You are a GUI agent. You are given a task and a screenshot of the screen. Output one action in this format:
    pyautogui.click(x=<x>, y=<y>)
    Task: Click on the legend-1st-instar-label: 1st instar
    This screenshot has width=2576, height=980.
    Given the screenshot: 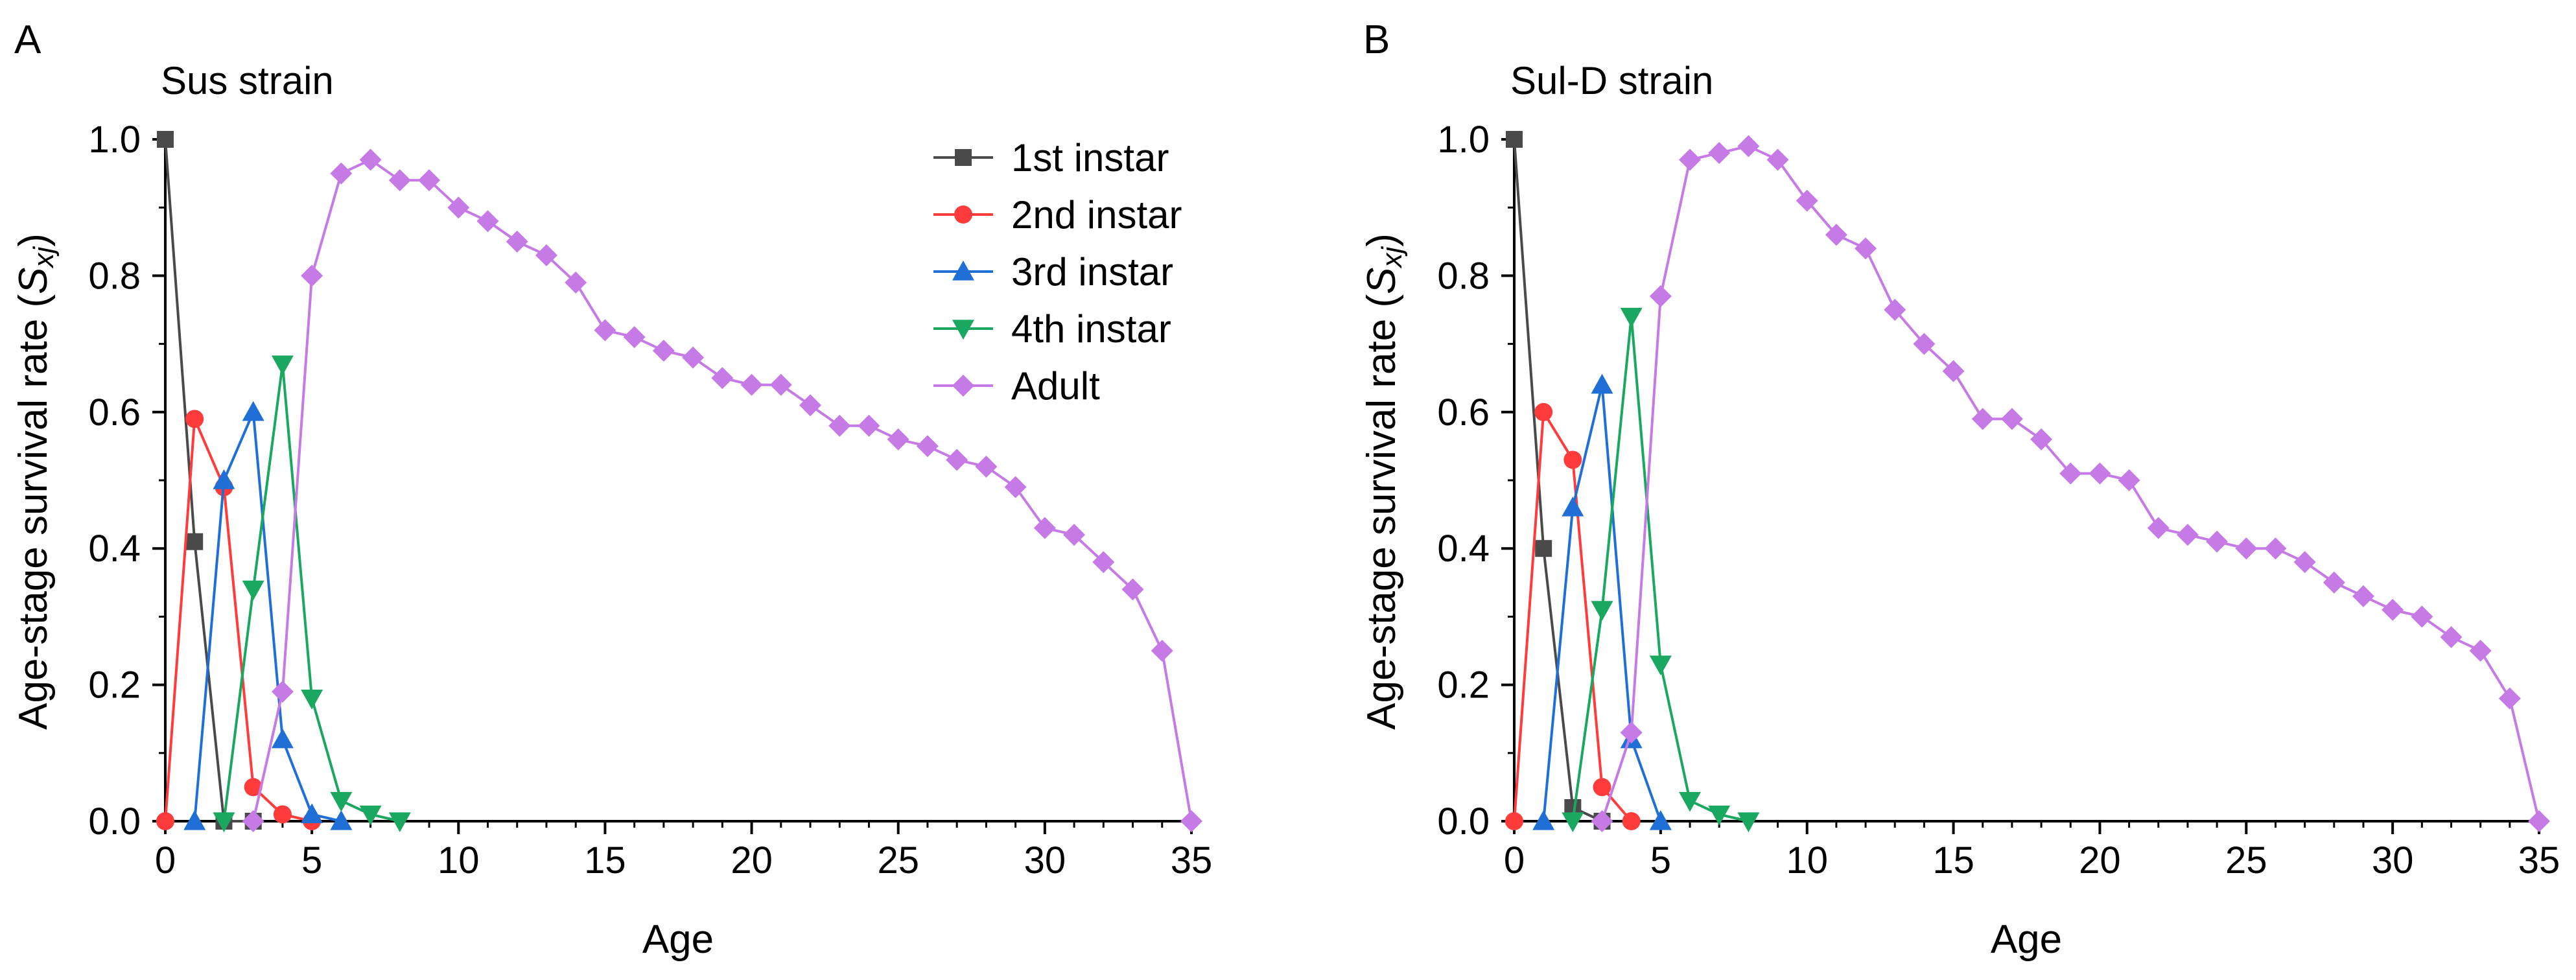 What is the action you would take?
    pyautogui.click(x=1090, y=158)
    